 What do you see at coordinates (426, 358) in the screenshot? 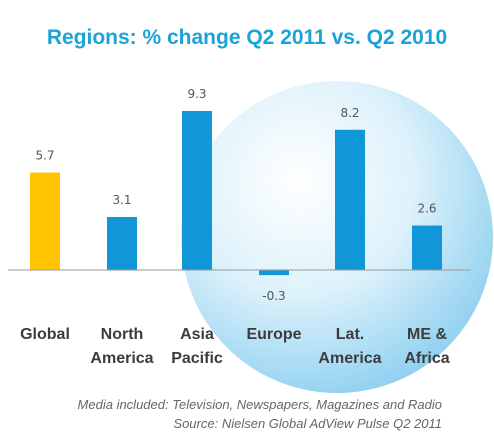
I see `category-label: Africa` at bounding box center [426, 358].